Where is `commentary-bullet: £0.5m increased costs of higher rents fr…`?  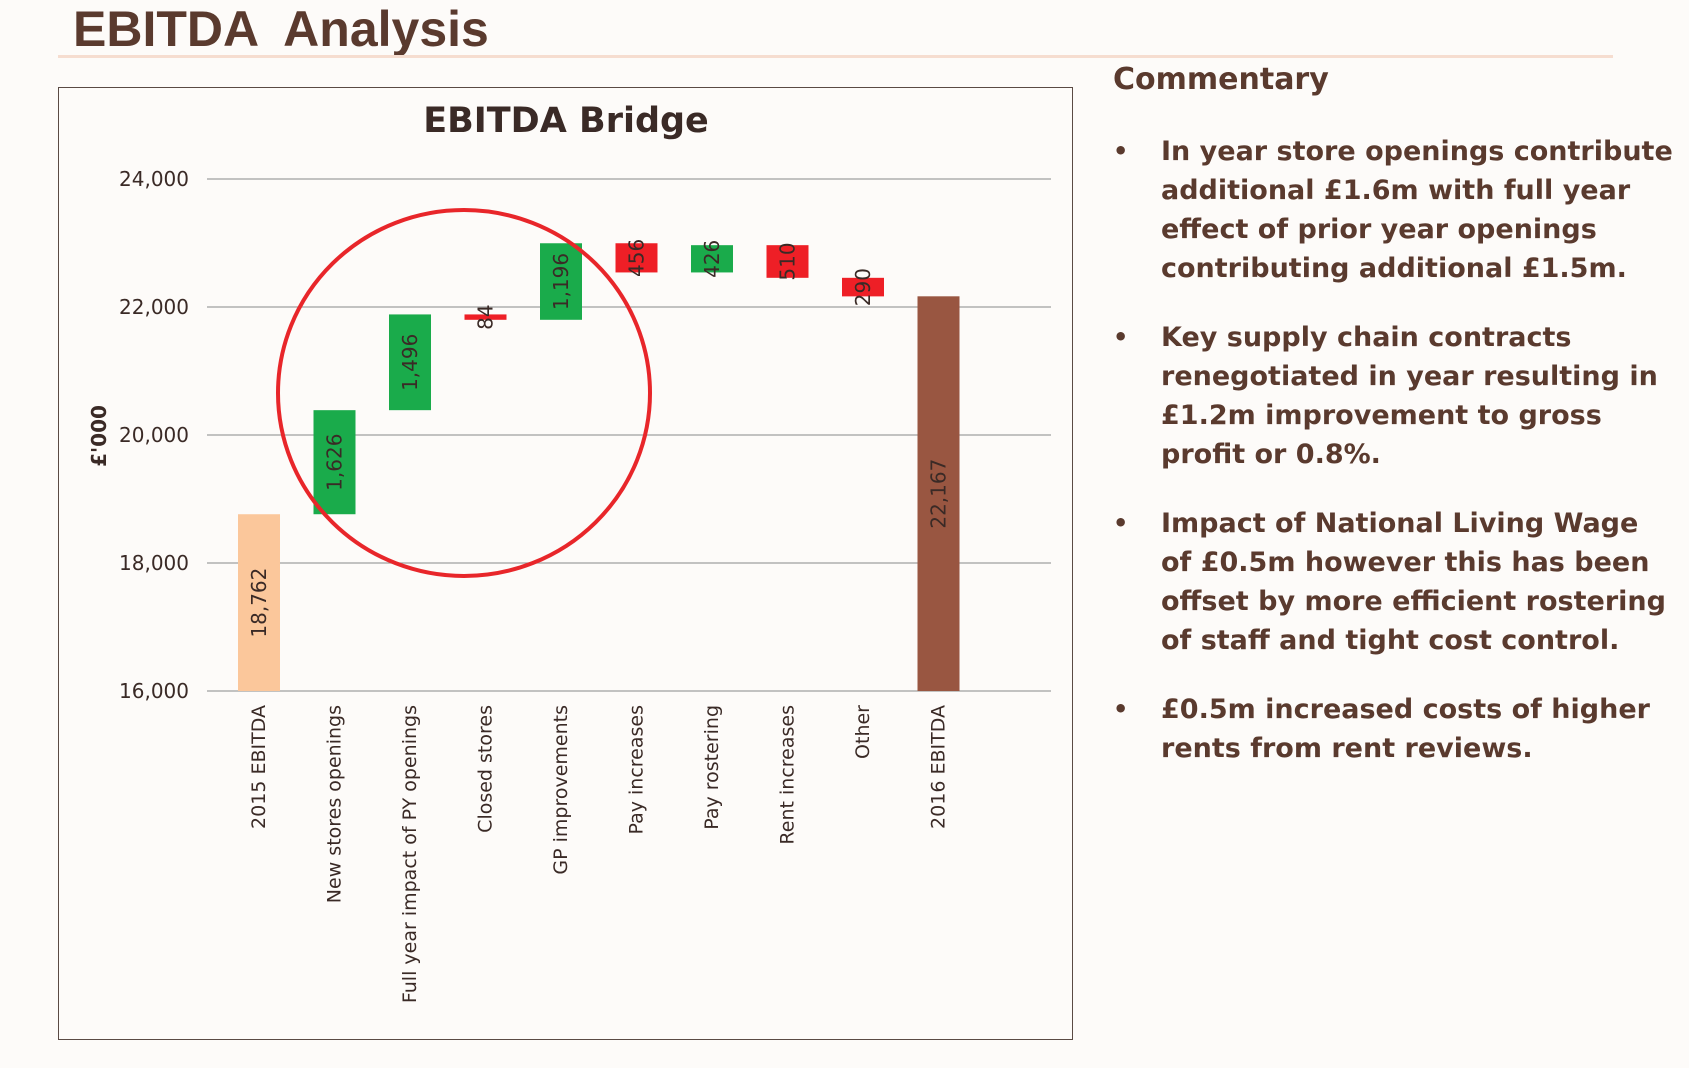
commentary-bullet: £0.5m increased costs of higher rents fr… is located at coordinates (1393, 729).